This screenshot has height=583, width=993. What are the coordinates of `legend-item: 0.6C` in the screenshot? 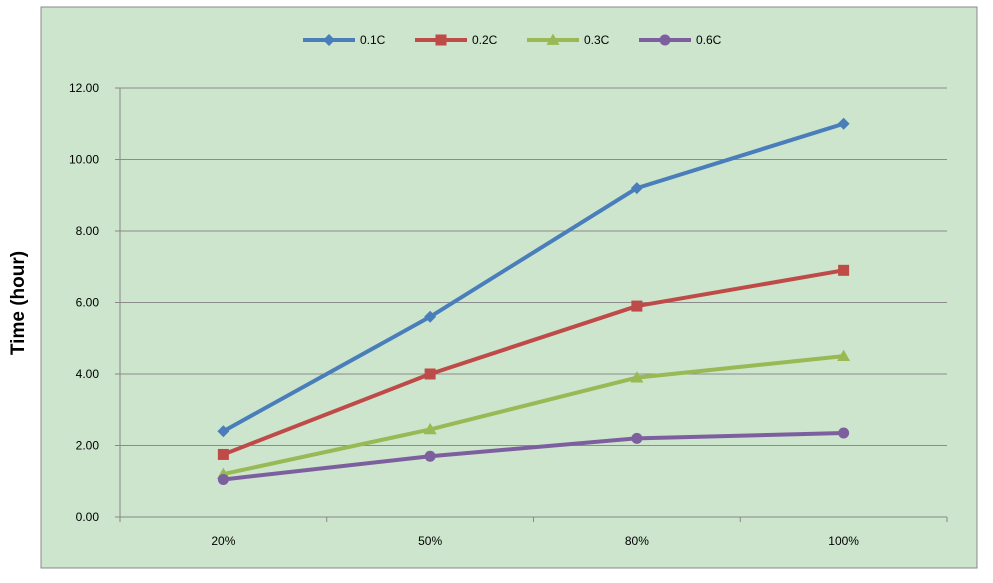 It's located at (680, 40).